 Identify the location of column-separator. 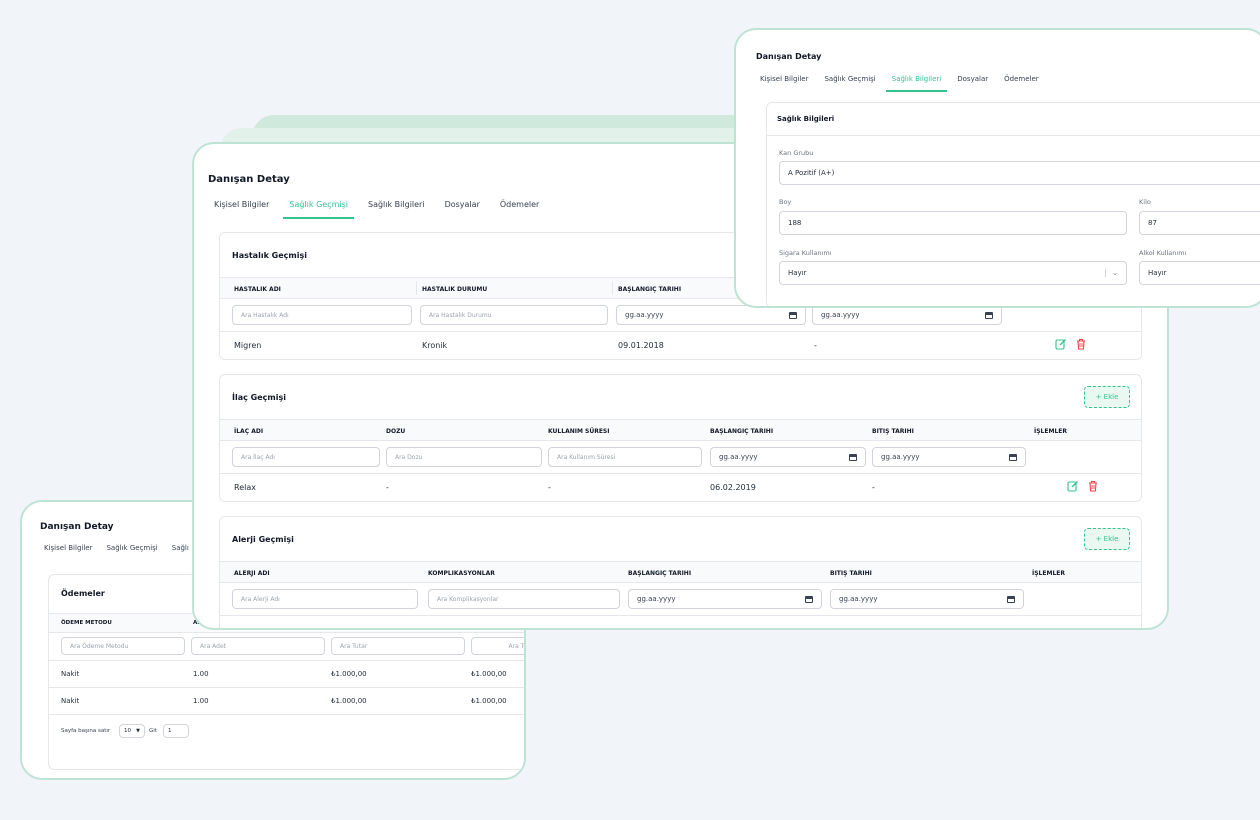
(416, 288).